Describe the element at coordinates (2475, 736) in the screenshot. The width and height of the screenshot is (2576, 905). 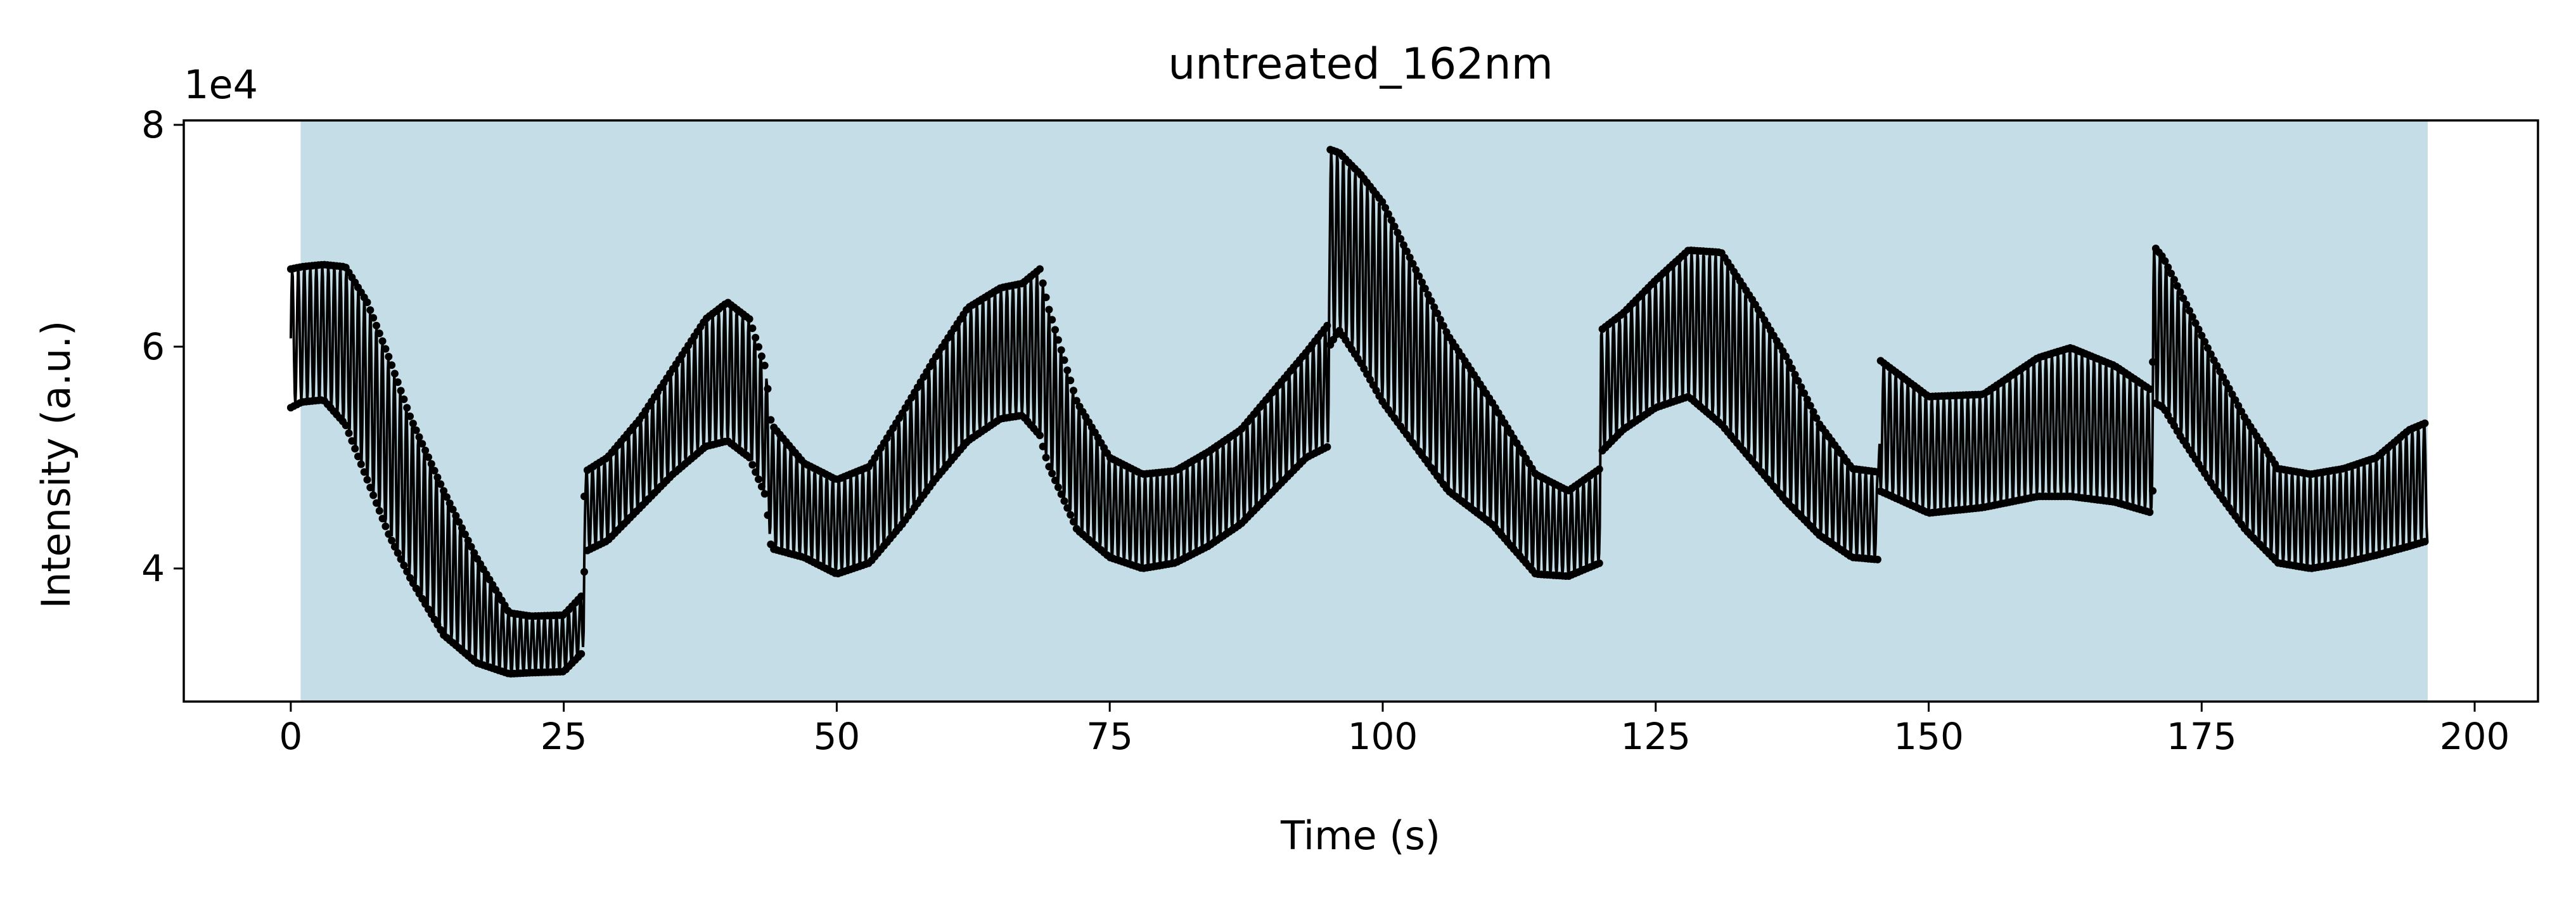
I see `x-tick-label: 200` at that location.